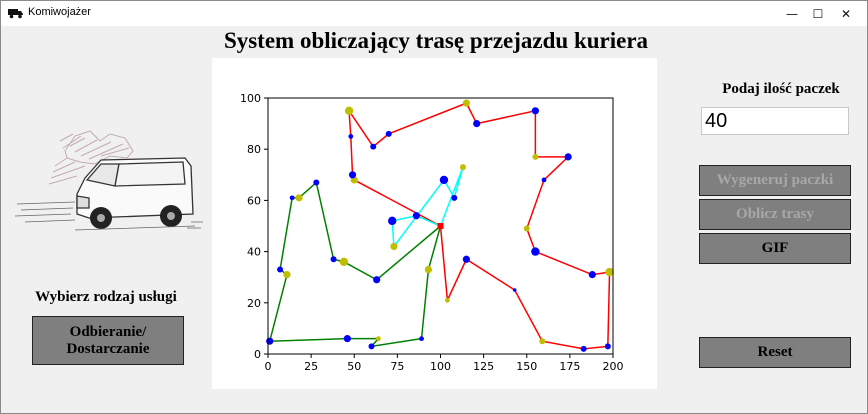 This screenshot has height=414, width=868. I want to click on package-count-label: Podaj ilość paczek, so click(781, 89).